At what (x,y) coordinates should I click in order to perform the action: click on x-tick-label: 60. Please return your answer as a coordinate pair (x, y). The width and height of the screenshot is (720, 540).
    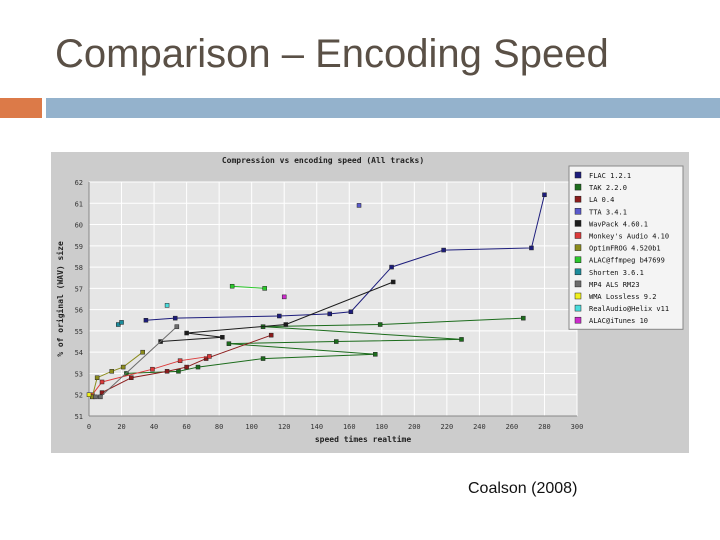
    Looking at the image, I should click on (186, 427).